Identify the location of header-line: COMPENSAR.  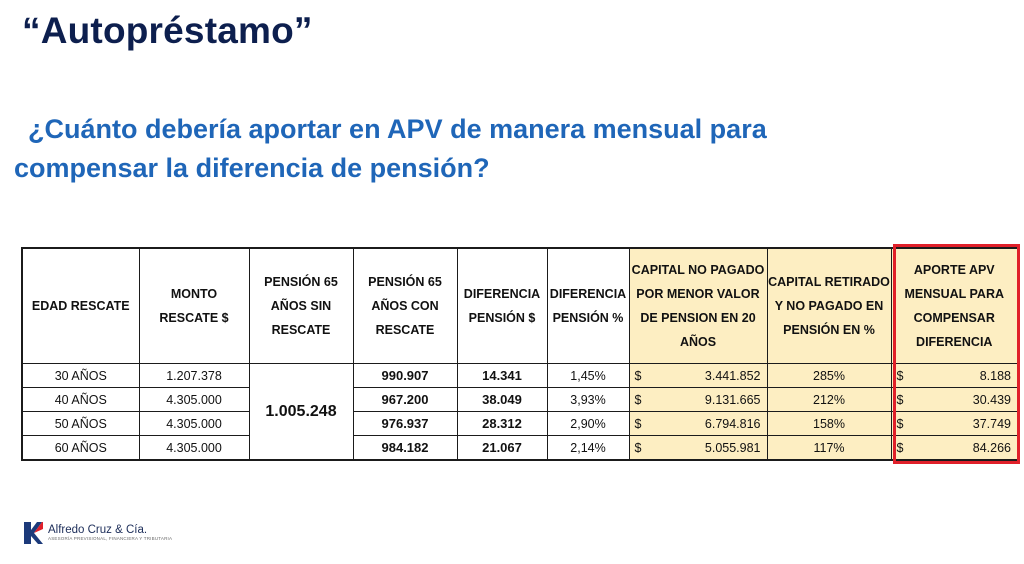
(954, 318).